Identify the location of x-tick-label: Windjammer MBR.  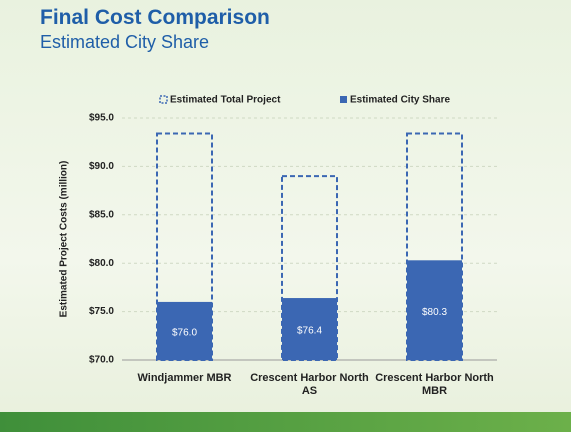
(184, 378).